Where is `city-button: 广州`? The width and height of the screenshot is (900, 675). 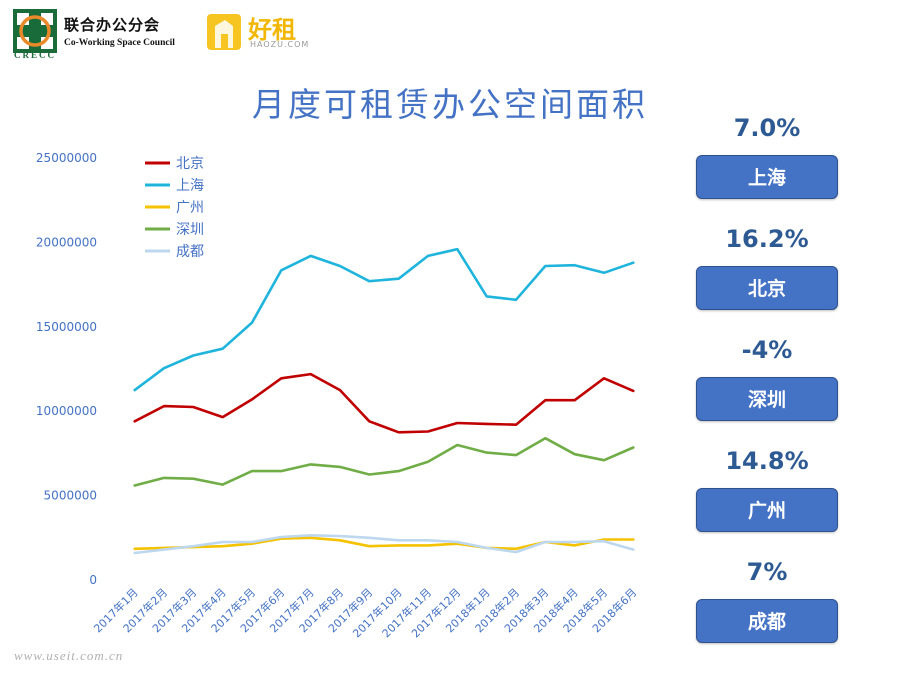
city-button: 广州 is located at coordinates (767, 510).